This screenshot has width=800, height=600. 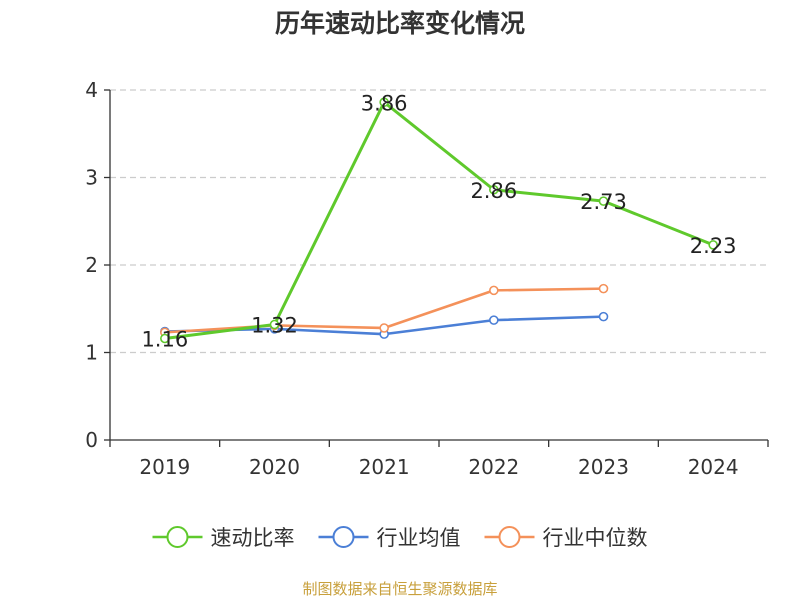 I want to click on legend: 速动比率 行业均值 行业中位数, so click(x=400, y=538).